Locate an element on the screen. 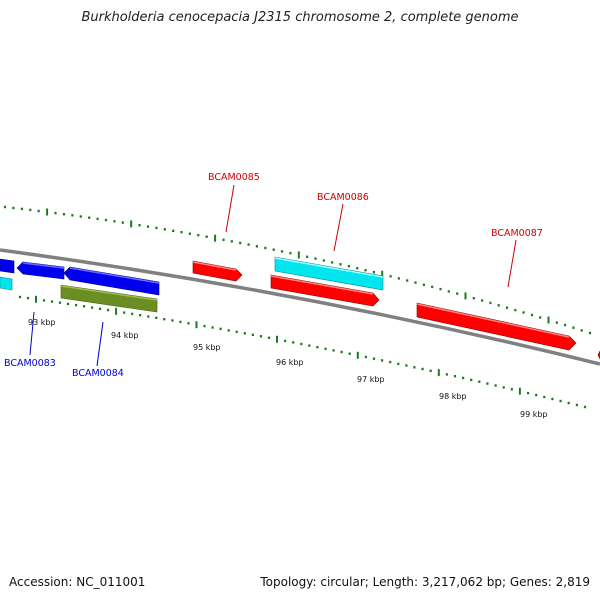 The height and width of the screenshot is (600, 600). accession-text: Accession: NC_011001 is located at coordinates (77, 582).